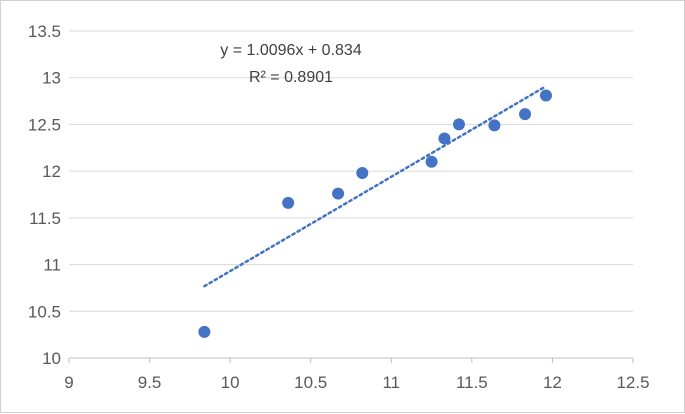  Describe the element at coordinates (150, 382) in the screenshot. I see `x-tick-label: 9.5` at that location.